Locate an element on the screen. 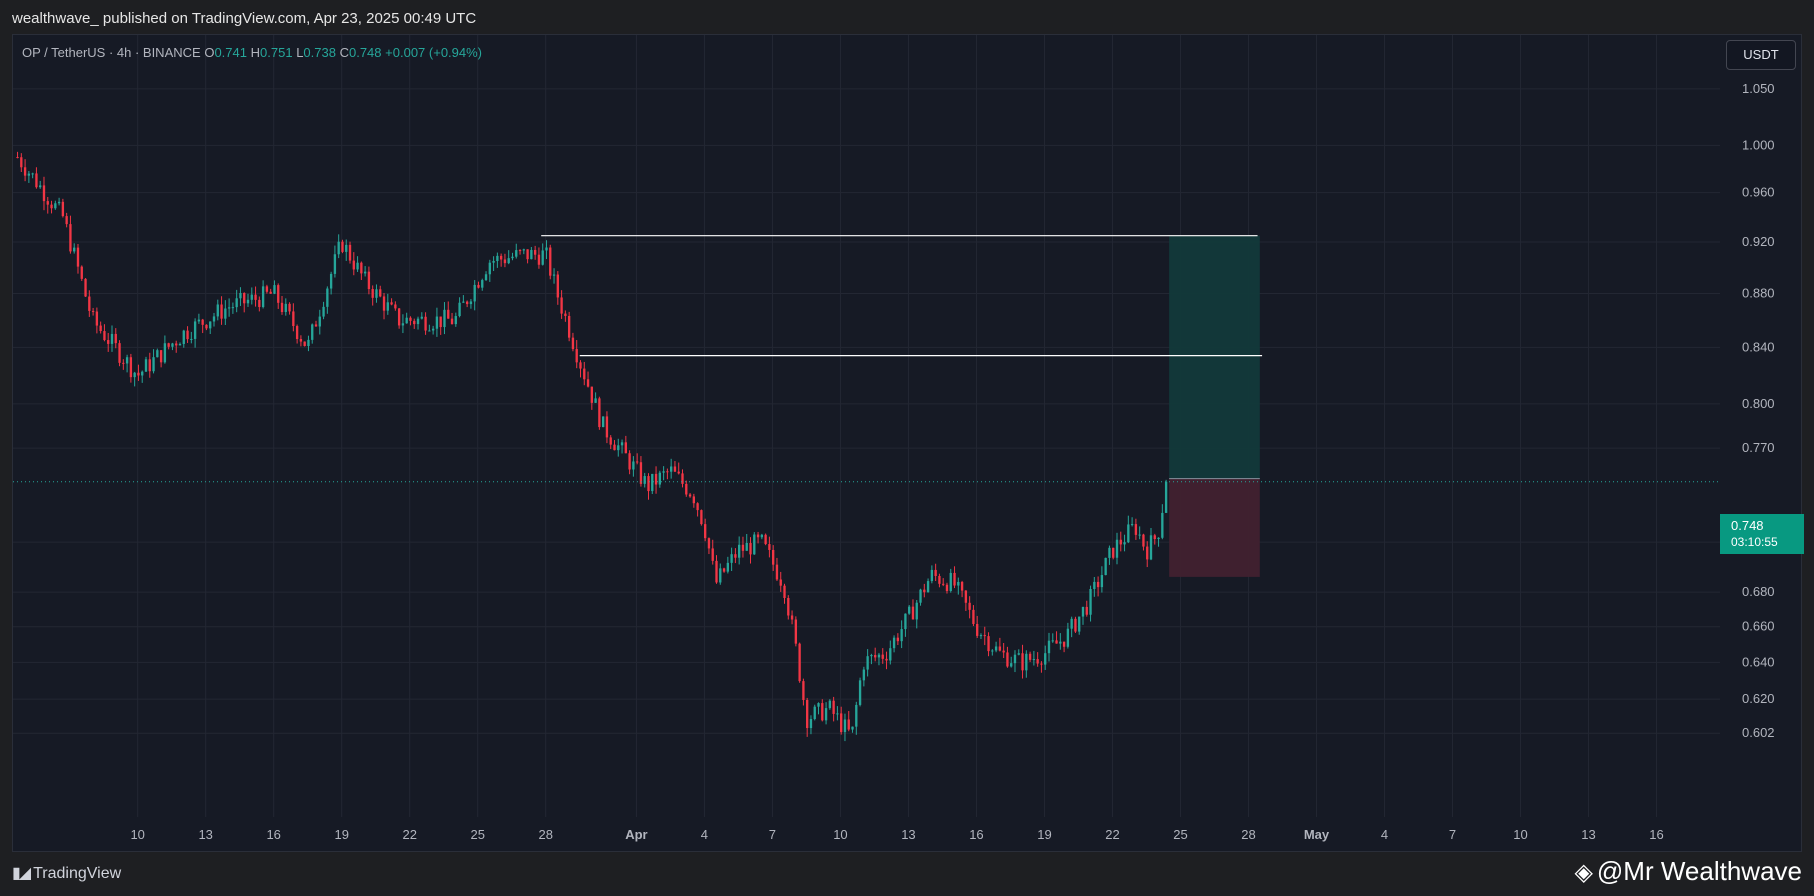  close-value: 0.748 is located at coordinates (365, 52).